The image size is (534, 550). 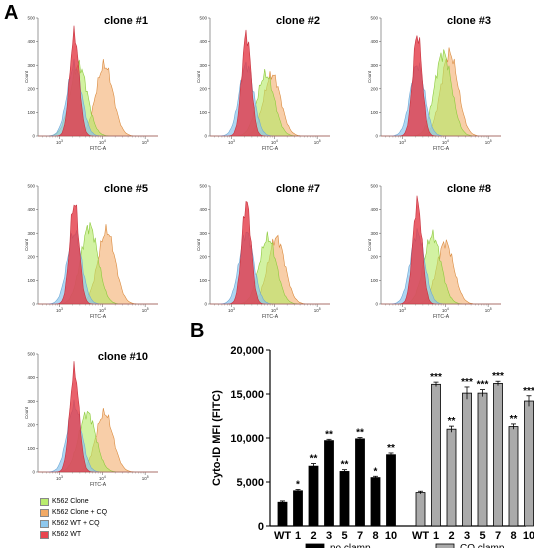 What do you see at coordinates (329, 536) in the screenshot?
I see `category-label: 3` at bounding box center [329, 536].